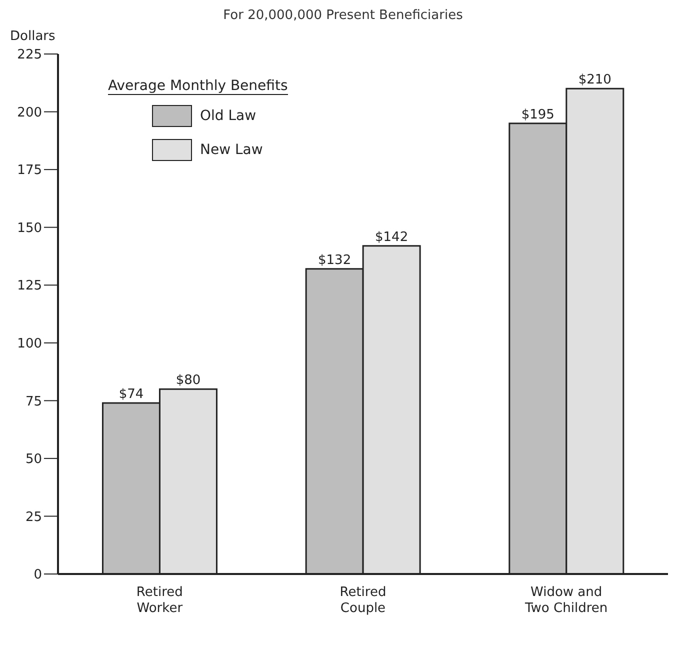 This screenshot has height=652, width=686. Describe the element at coordinates (335, 260) in the screenshot. I see `data-label: $132` at that location.